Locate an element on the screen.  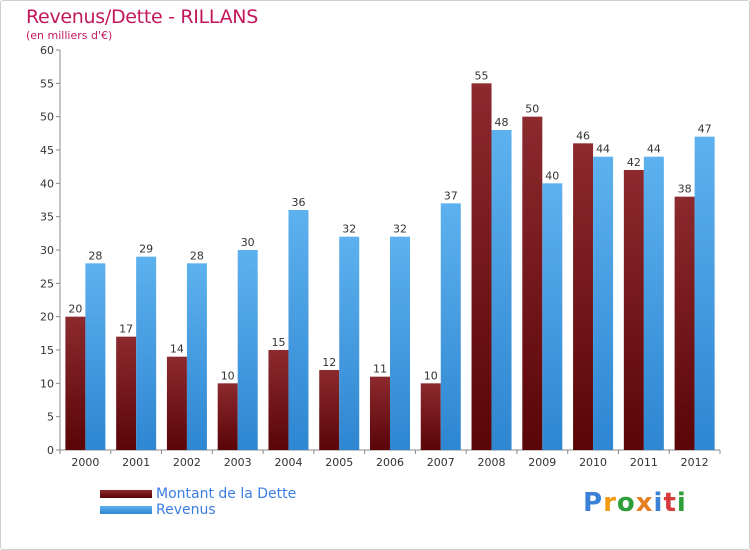
x-tick-label: 2000 is located at coordinates (85, 462).